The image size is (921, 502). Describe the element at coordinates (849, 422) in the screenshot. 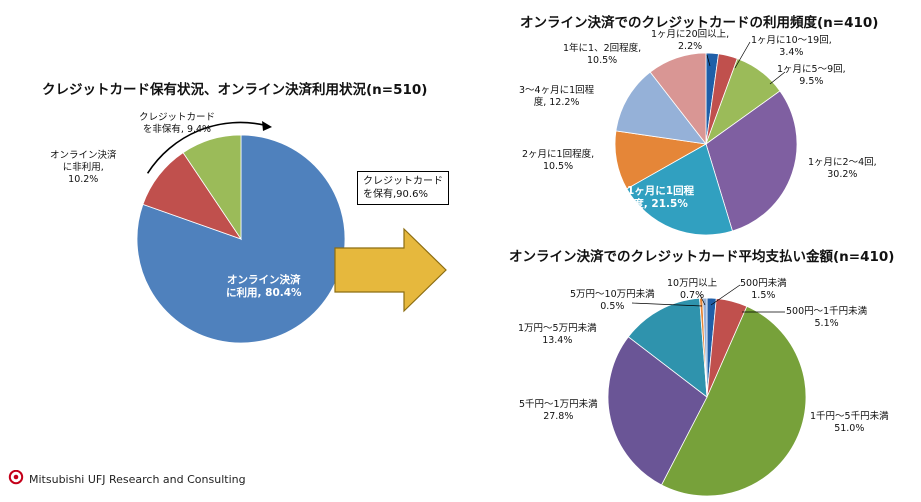

I see `chart3-label-1000-5000: 1千円～5千円未満 51.0%` at that location.